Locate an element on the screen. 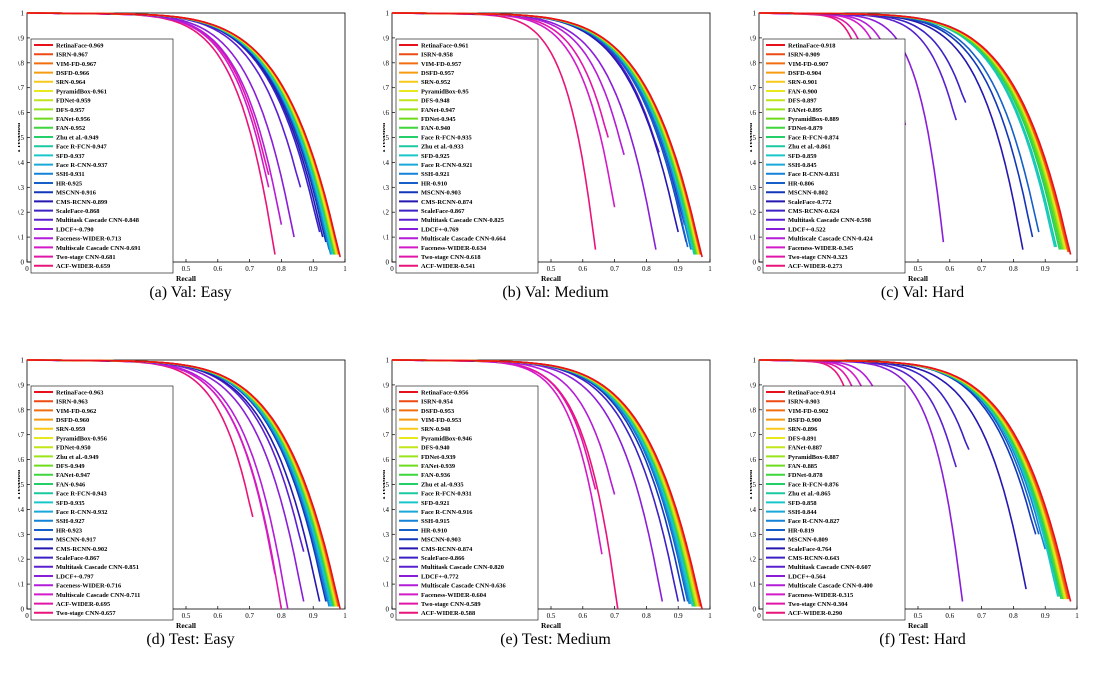 This screenshot has width=1103, height=674. legend-label: LDCF+-0.564 is located at coordinates (807, 576).